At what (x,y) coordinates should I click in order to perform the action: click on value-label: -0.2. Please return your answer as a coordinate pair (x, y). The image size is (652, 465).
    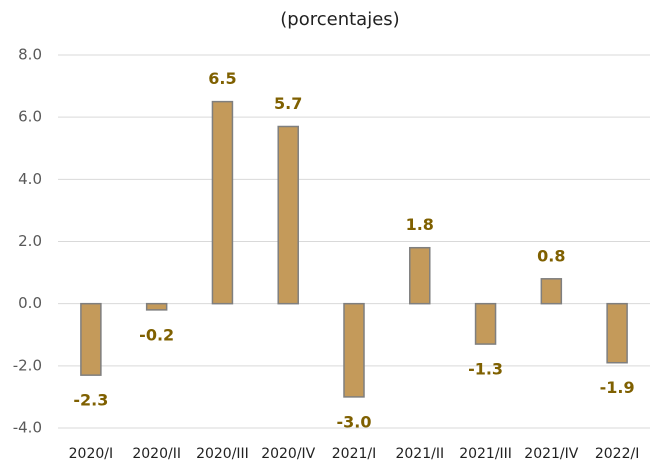
    Looking at the image, I should click on (156, 334).